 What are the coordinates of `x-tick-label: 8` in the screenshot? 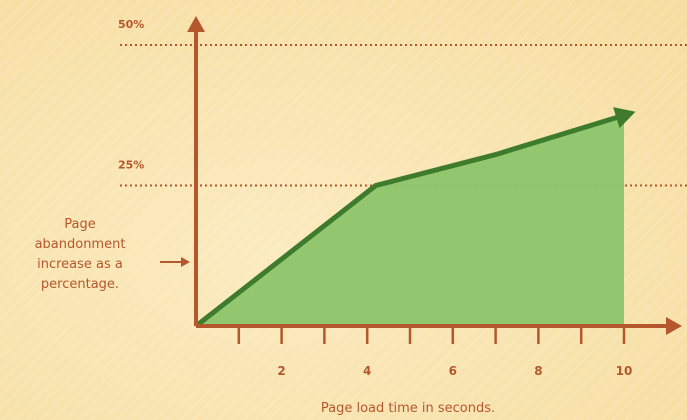 It's located at (538, 371).